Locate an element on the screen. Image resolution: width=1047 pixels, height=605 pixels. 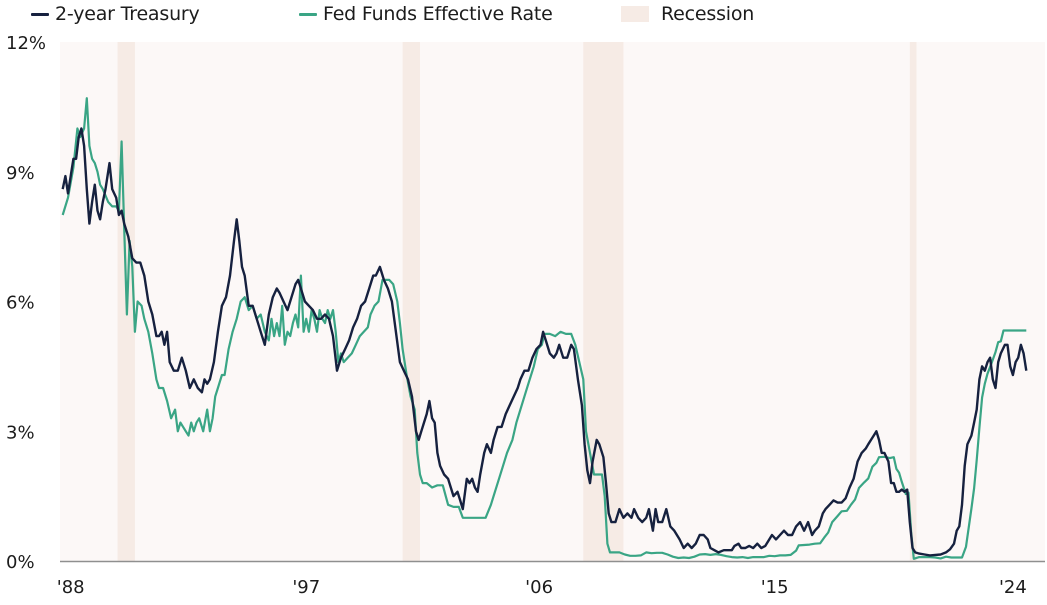
x-tick-label: '24 is located at coordinates (1013, 587).